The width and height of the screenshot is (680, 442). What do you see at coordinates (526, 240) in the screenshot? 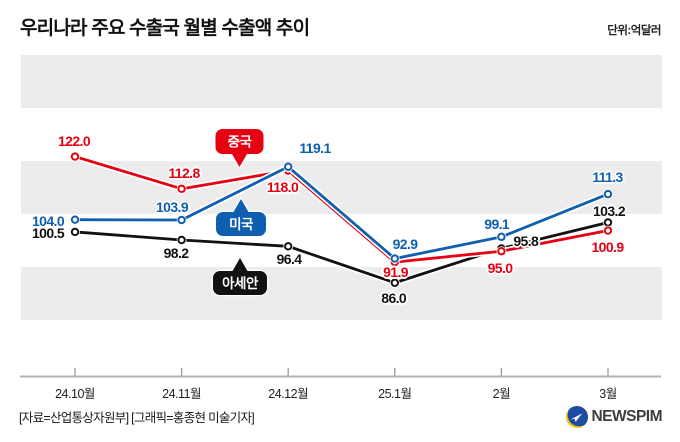
I see `value-label-asean-4: 95.8` at bounding box center [526, 240].